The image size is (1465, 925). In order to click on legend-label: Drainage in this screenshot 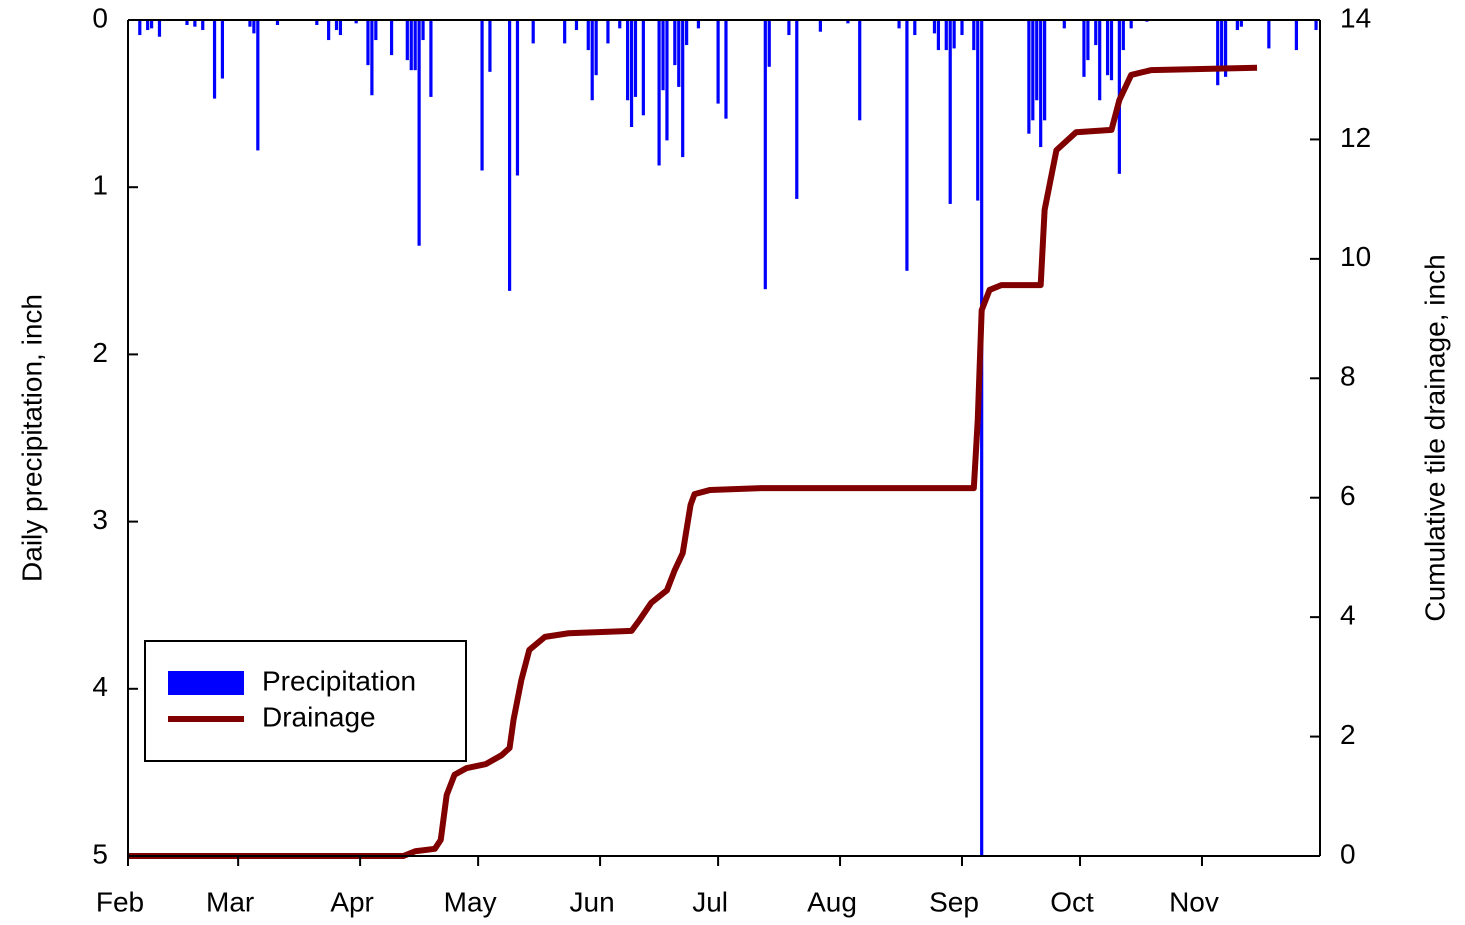, I will do `click(319, 716)`.